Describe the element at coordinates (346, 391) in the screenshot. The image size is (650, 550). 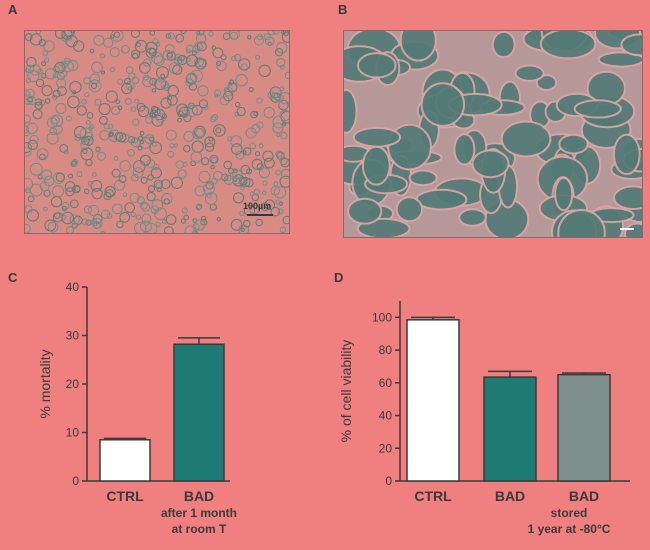
I see `y-axis-label: % of cell viability` at that location.